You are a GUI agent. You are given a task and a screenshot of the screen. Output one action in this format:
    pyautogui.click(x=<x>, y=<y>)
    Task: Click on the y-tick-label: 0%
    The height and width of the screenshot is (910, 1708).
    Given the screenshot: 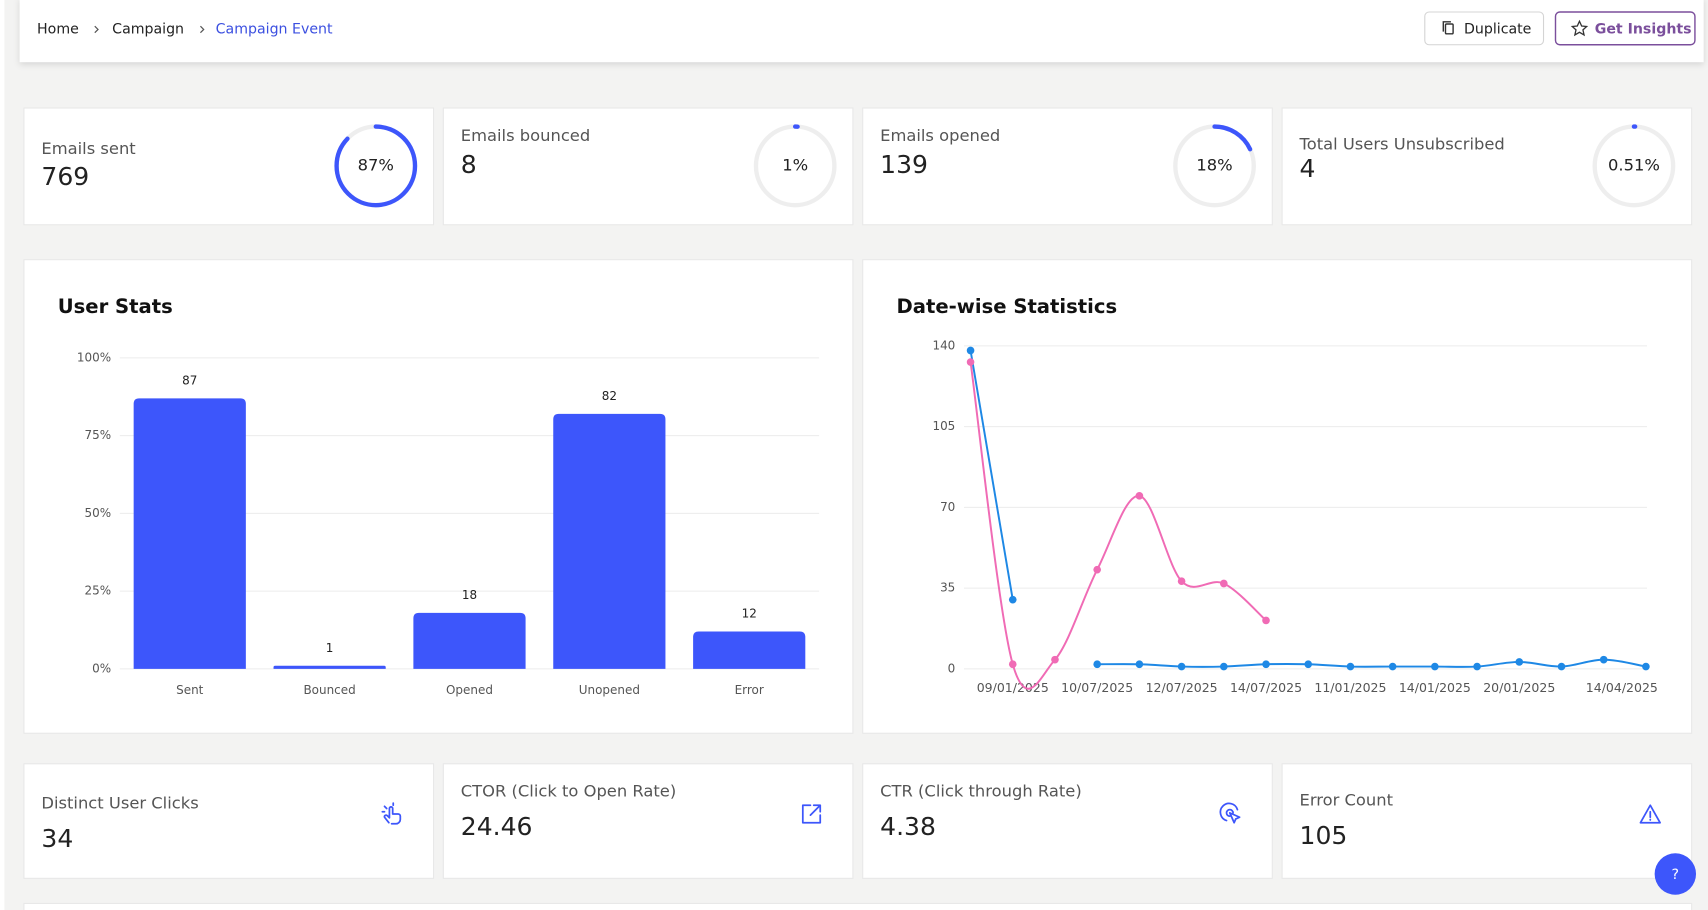 What is the action you would take?
    pyautogui.click(x=101, y=668)
    